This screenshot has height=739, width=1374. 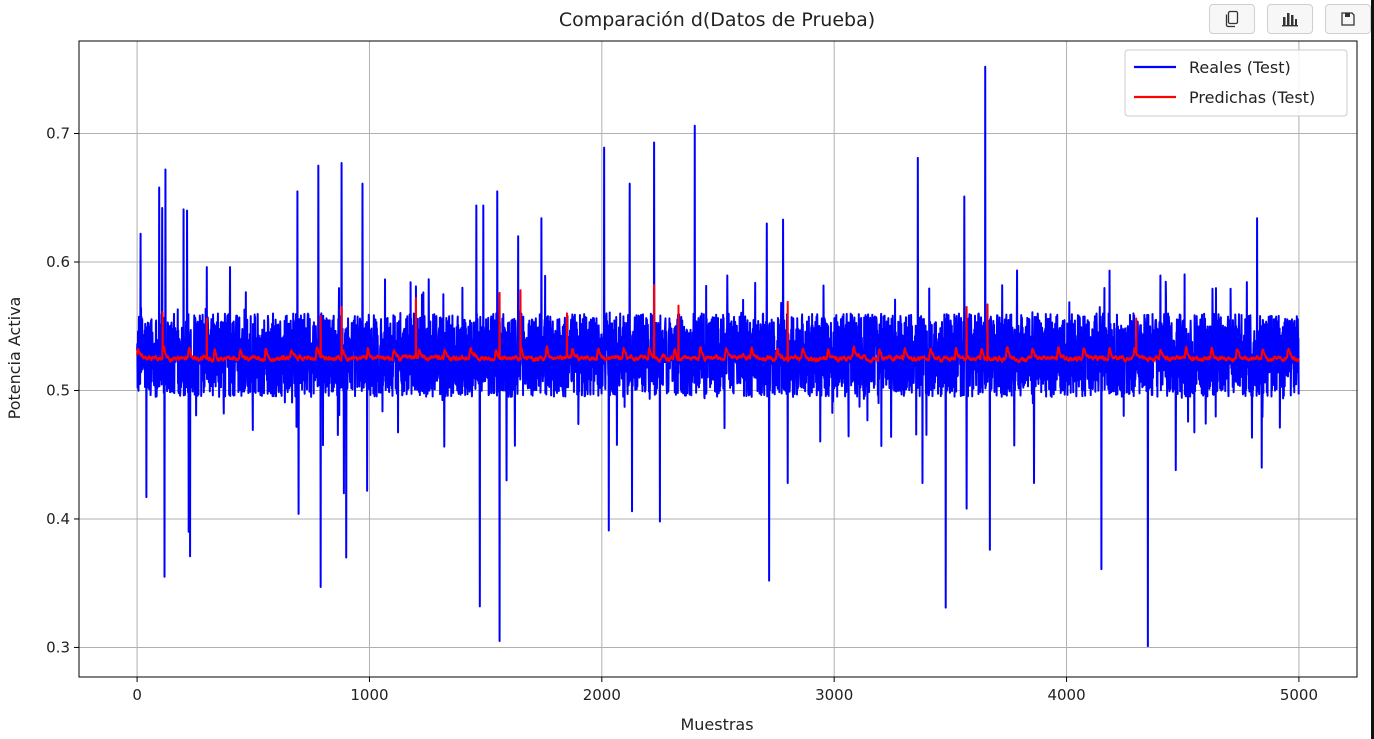 What do you see at coordinates (602, 695) in the screenshot?
I see `x-tick-label: 2000` at bounding box center [602, 695].